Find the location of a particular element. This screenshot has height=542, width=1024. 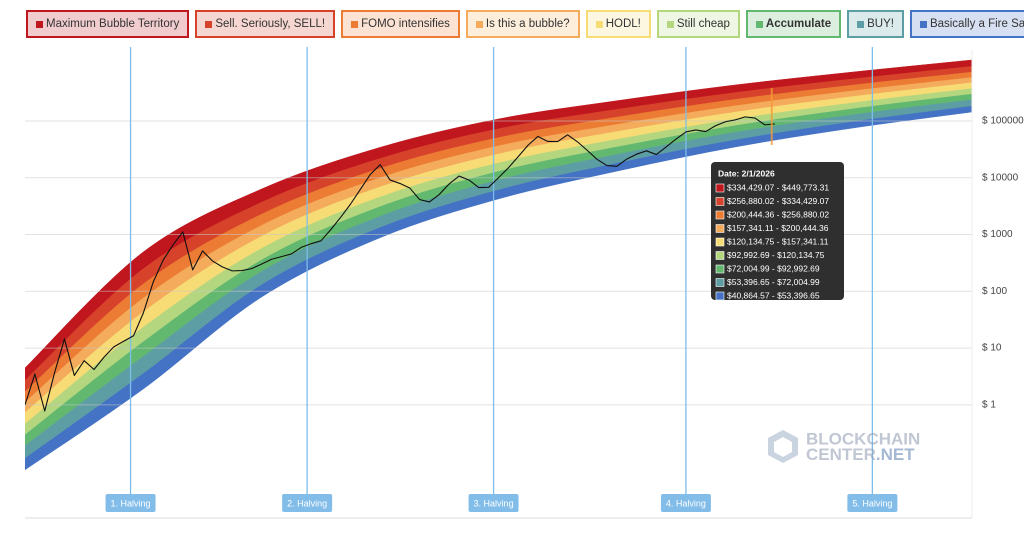

tooltip-row: $53,396.65 - $72,004.99 is located at coordinates (773, 282).